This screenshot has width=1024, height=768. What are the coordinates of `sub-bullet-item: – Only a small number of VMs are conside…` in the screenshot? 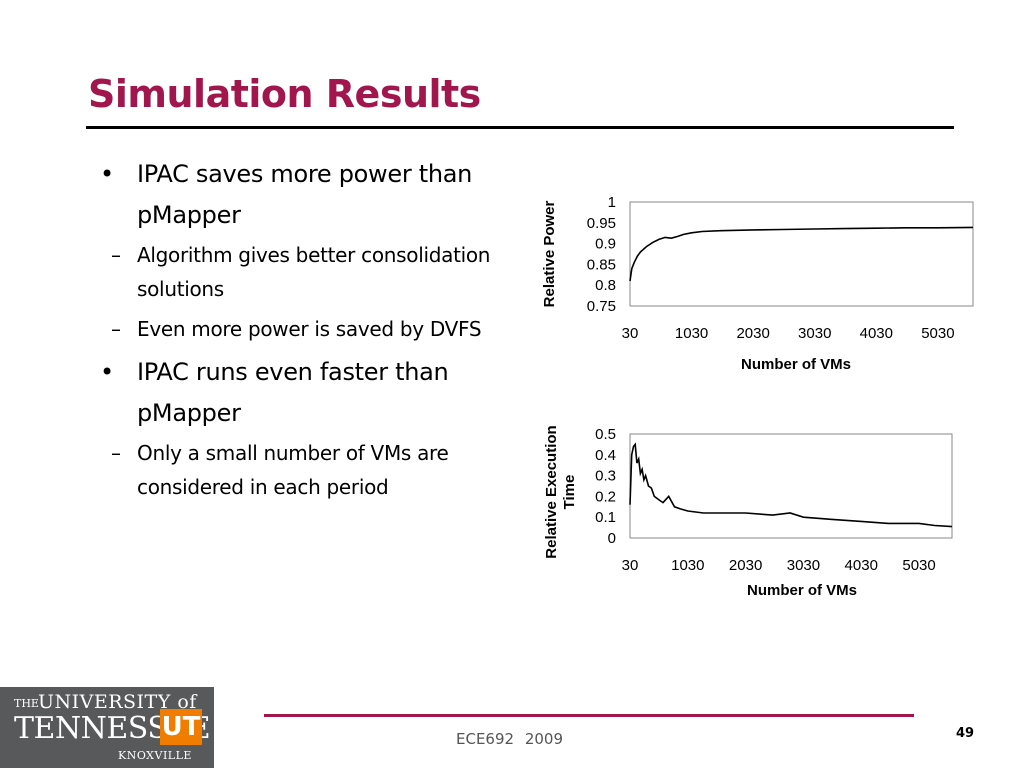 It's located at (277, 470).